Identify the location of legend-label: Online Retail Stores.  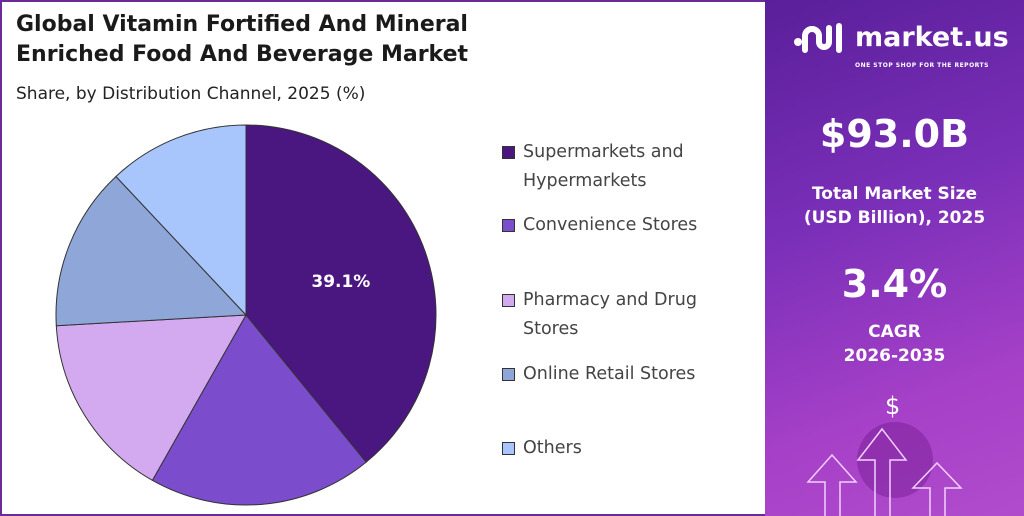
(609, 374).